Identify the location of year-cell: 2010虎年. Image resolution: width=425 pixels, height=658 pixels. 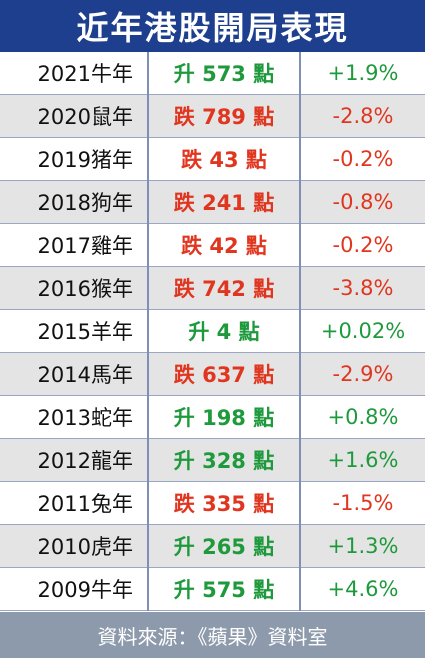
(74, 546).